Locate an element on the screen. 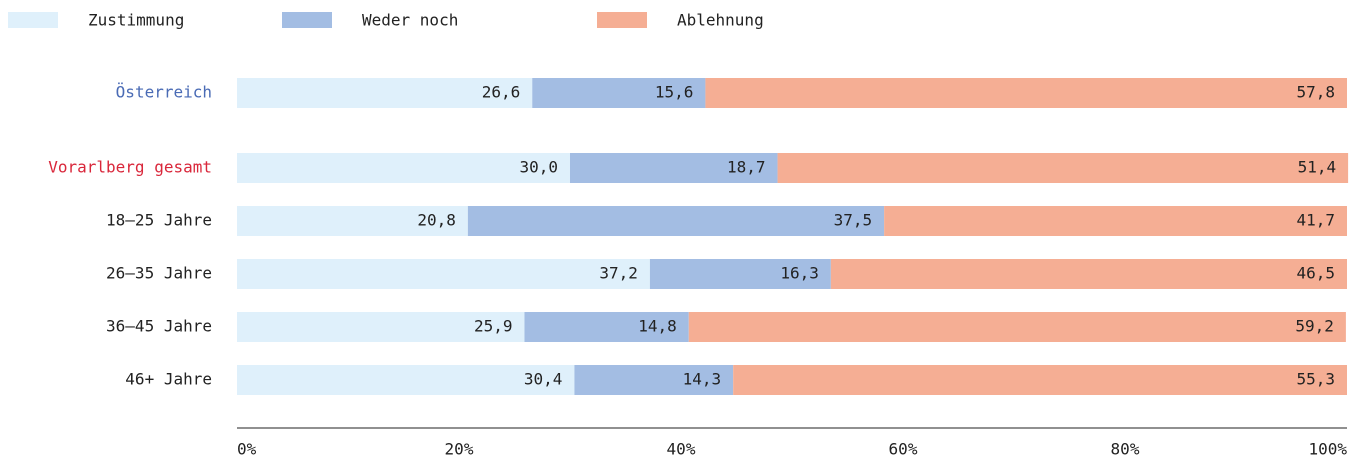 The image size is (1361, 464). value-label: 37,2 is located at coordinates (618, 273).